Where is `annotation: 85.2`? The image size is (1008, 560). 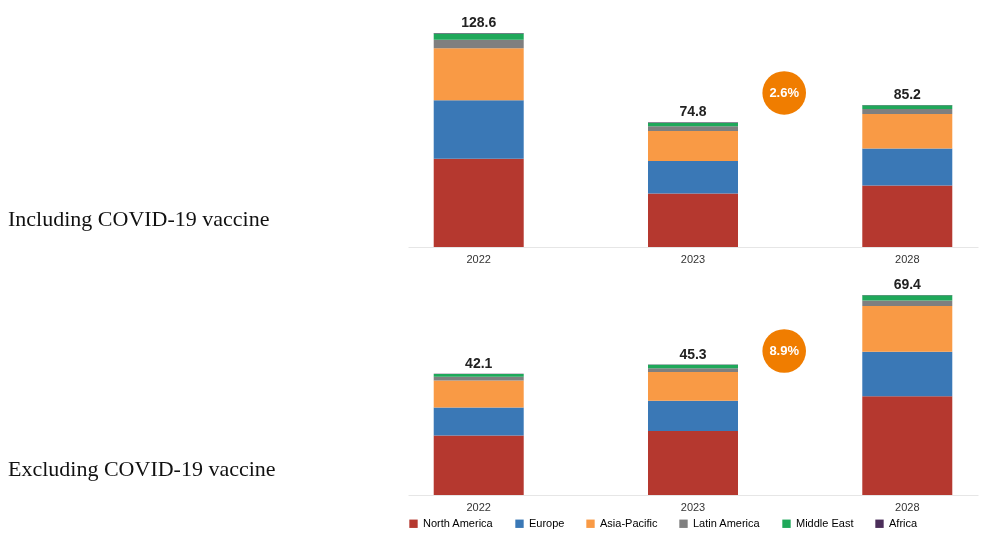
annotation: 85.2 is located at coordinates (907, 93).